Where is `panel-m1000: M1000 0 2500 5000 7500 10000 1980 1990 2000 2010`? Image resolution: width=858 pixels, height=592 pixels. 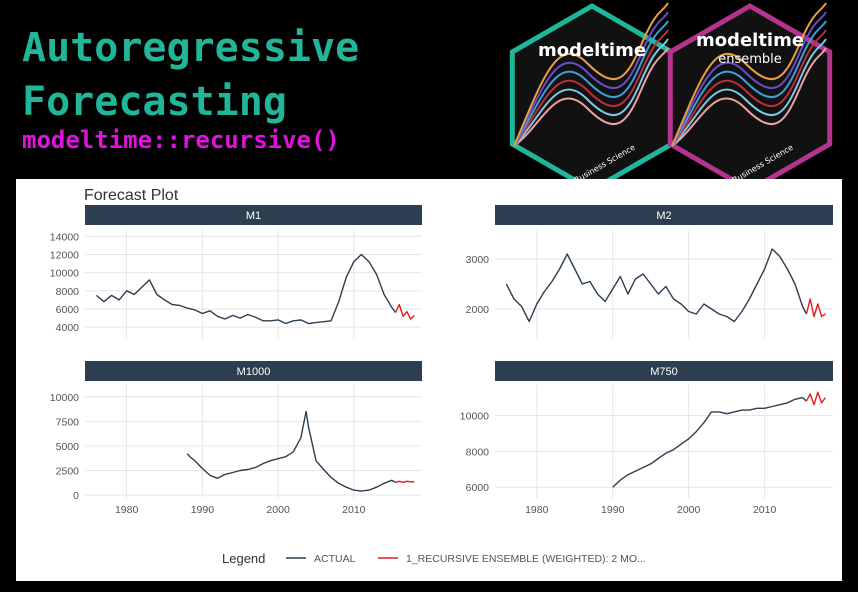 panel-m1000: M1000 0 2500 5000 7500 10000 1980 1990 2000 2010 is located at coordinates (236, 438).